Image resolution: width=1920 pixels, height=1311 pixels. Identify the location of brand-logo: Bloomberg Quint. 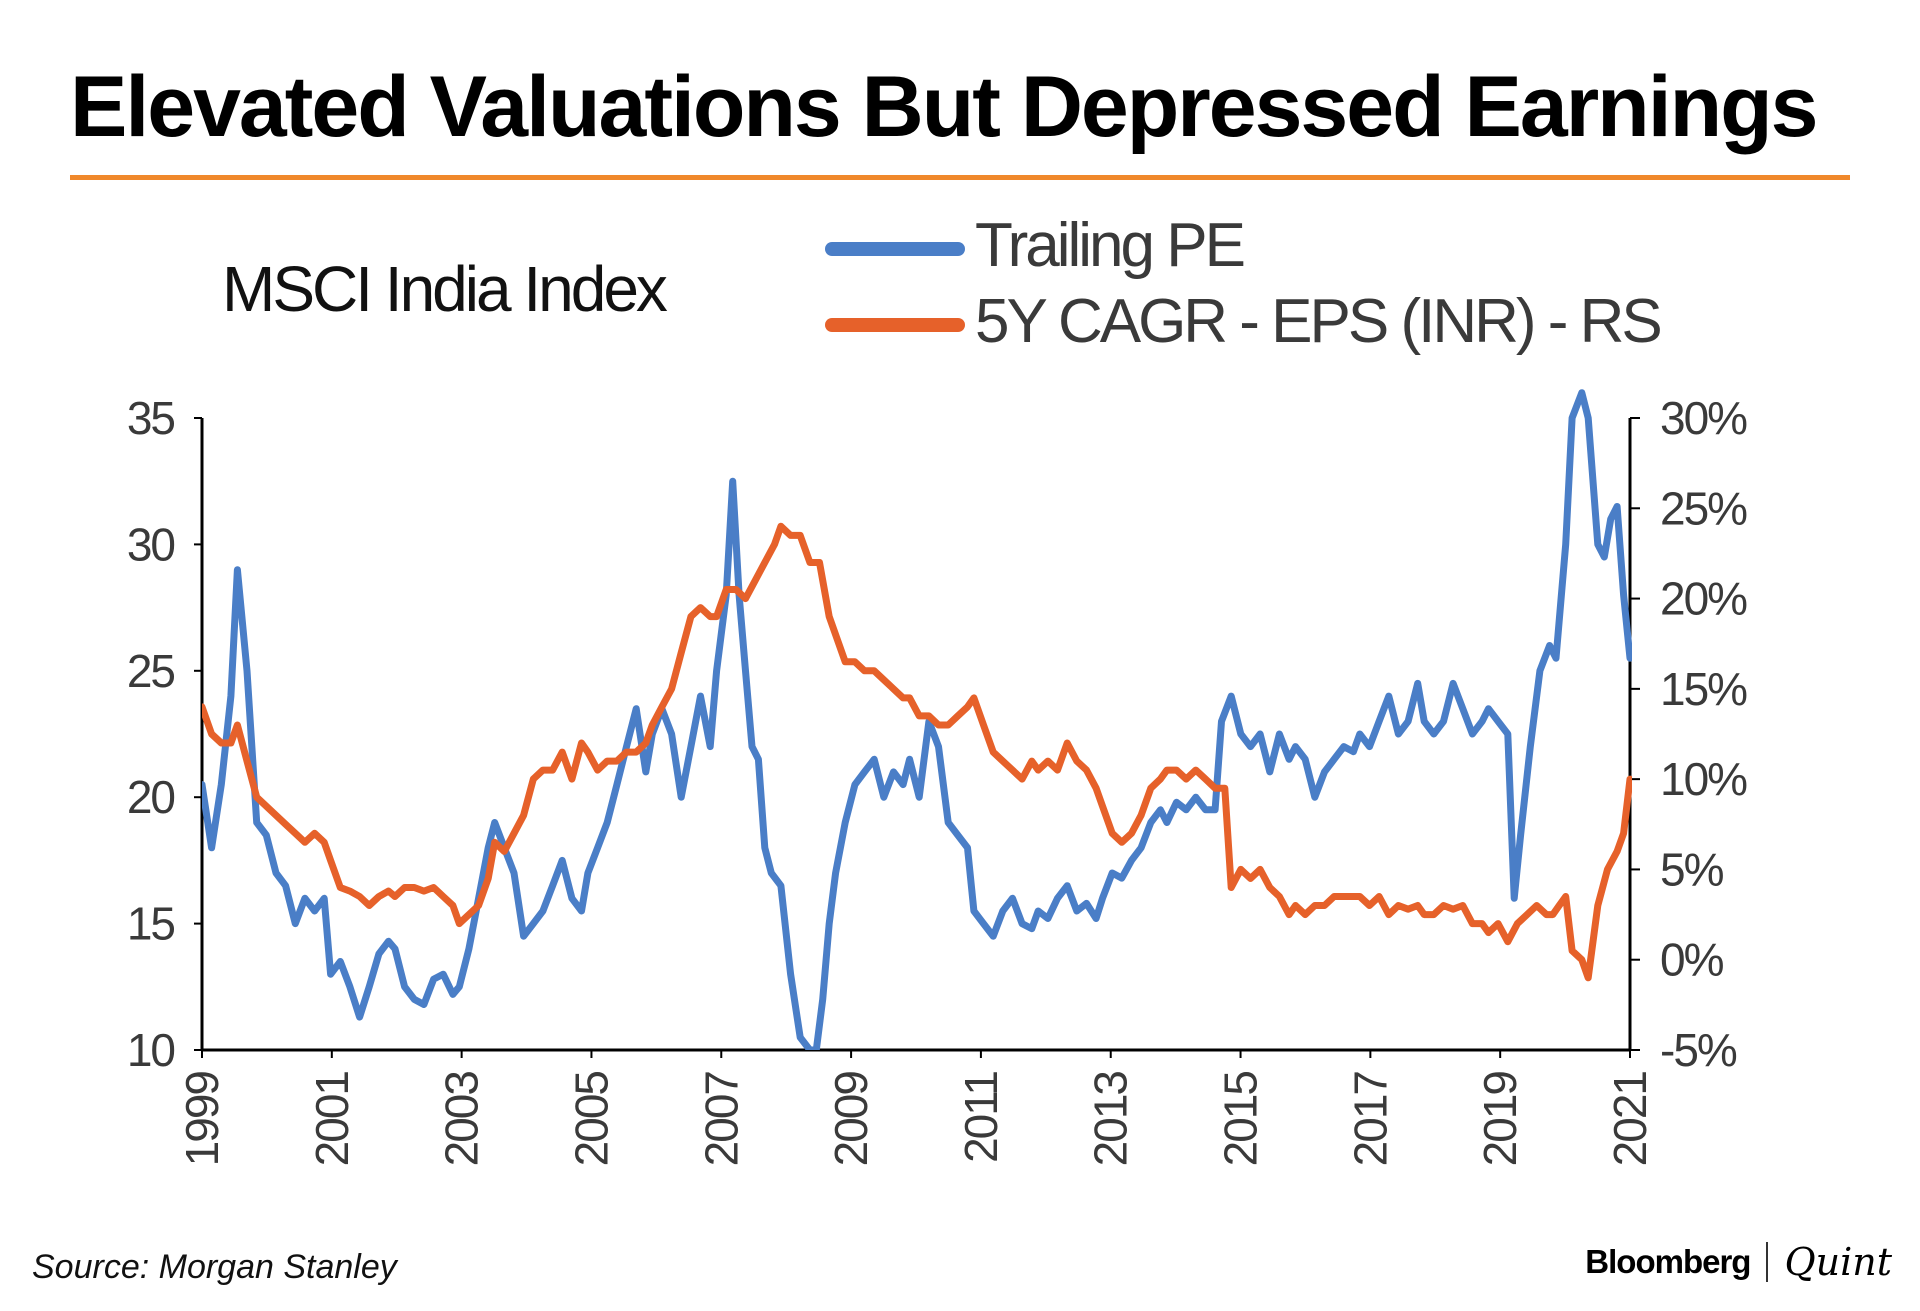
(1738, 1265).